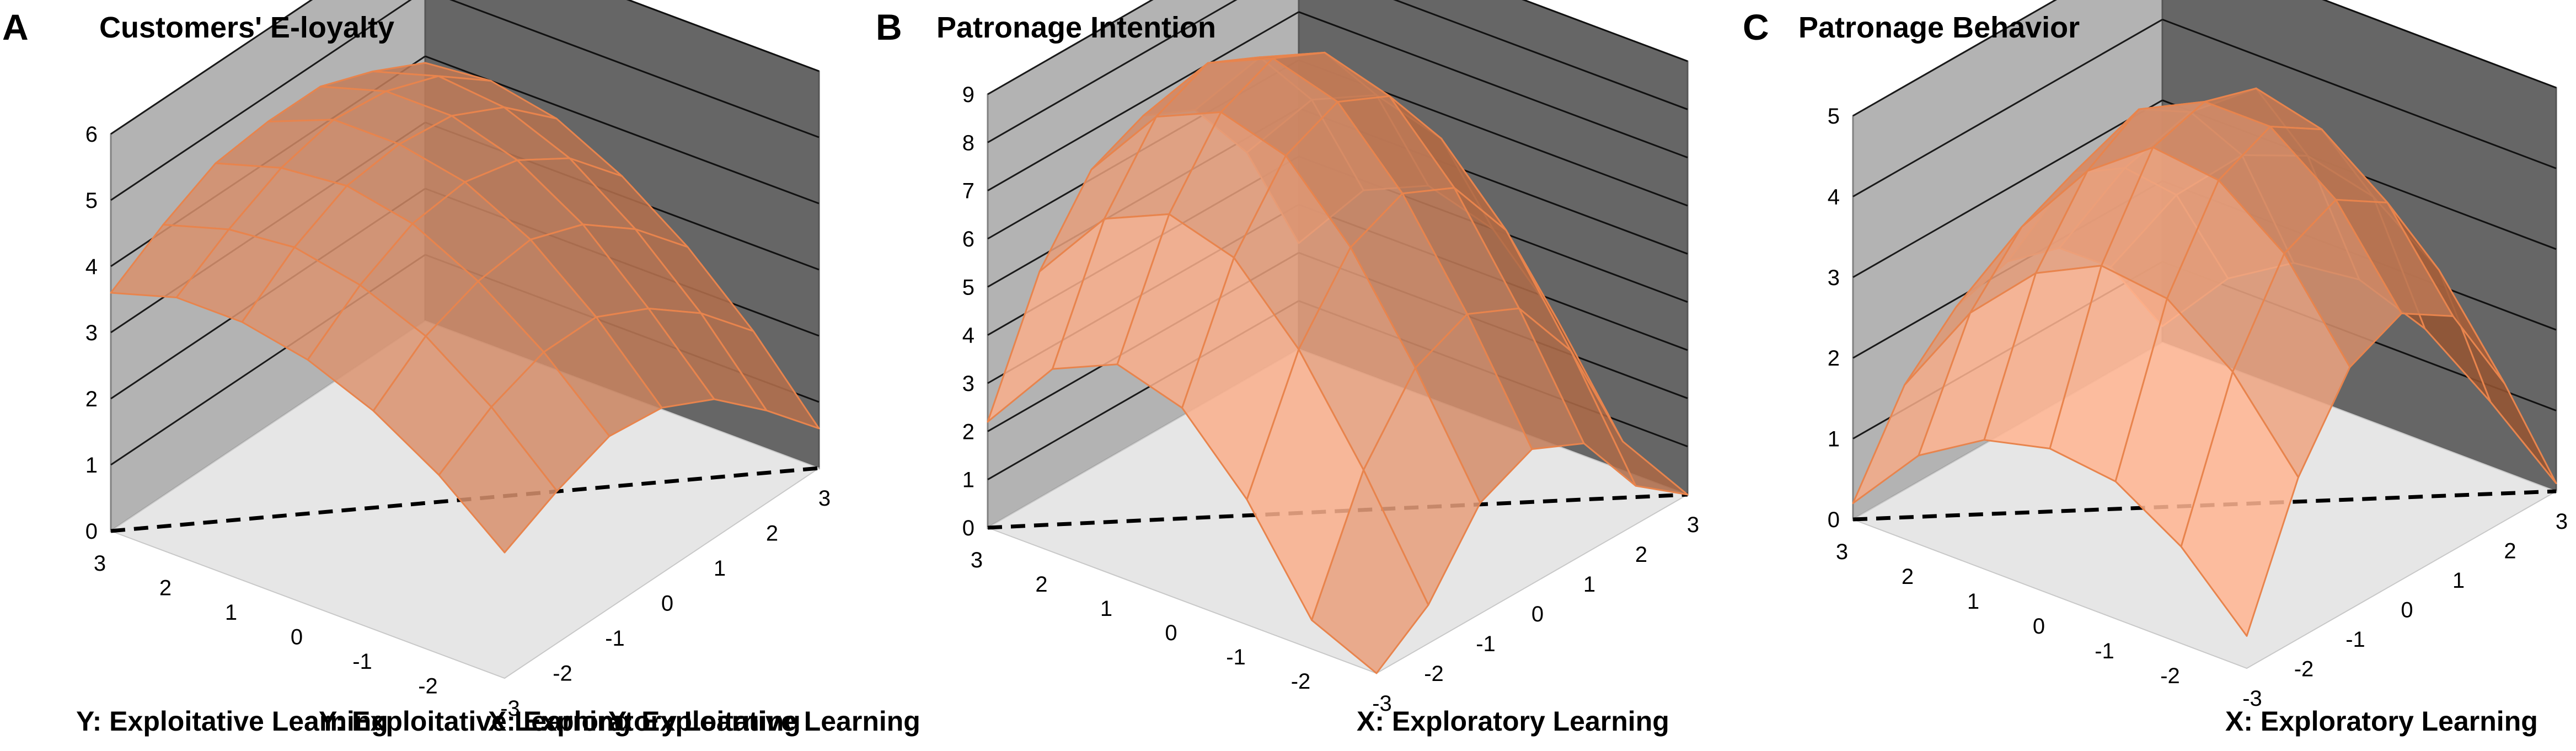 The image size is (2576, 751). I want to click on z-tick-label: 9, so click(968, 95).